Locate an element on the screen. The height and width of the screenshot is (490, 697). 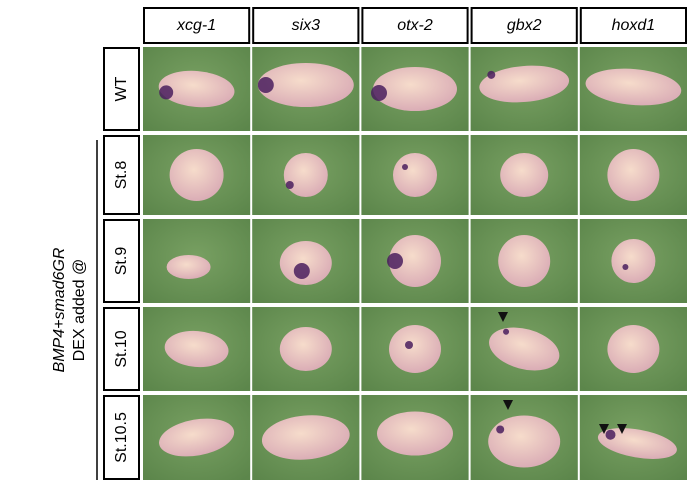
column-header: hoxd1 is located at coordinates (634, 25).